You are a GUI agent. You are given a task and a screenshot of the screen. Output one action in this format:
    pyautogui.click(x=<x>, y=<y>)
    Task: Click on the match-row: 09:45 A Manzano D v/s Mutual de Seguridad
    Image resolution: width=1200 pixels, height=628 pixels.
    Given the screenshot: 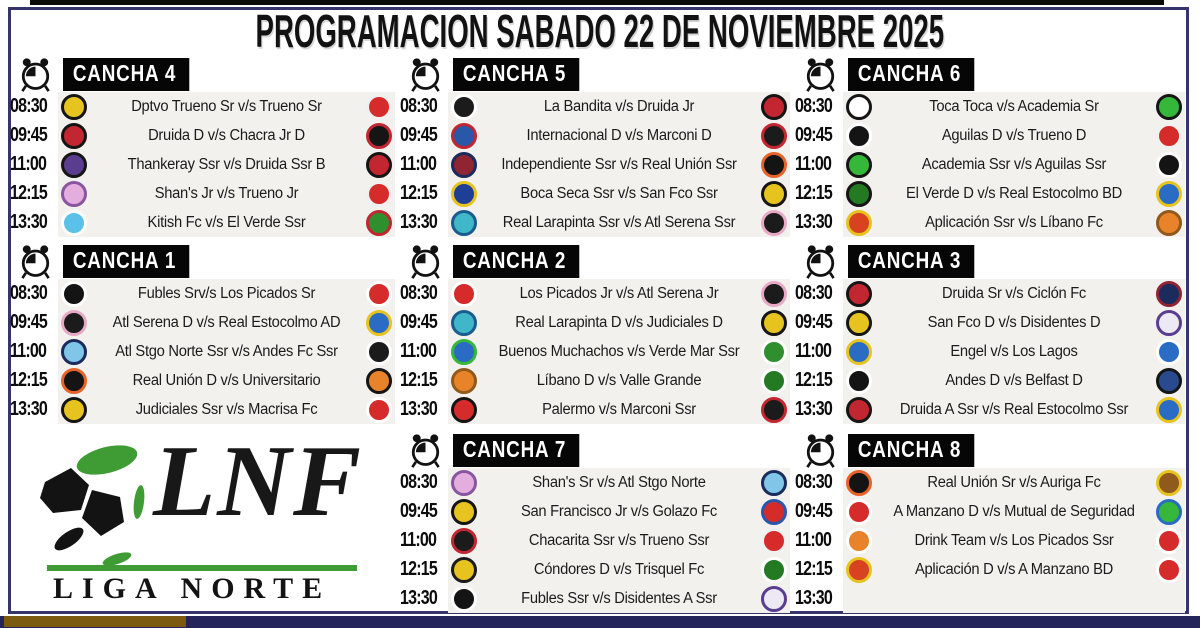 What is the action you would take?
    pyautogui.click(x=990, y=511)
    